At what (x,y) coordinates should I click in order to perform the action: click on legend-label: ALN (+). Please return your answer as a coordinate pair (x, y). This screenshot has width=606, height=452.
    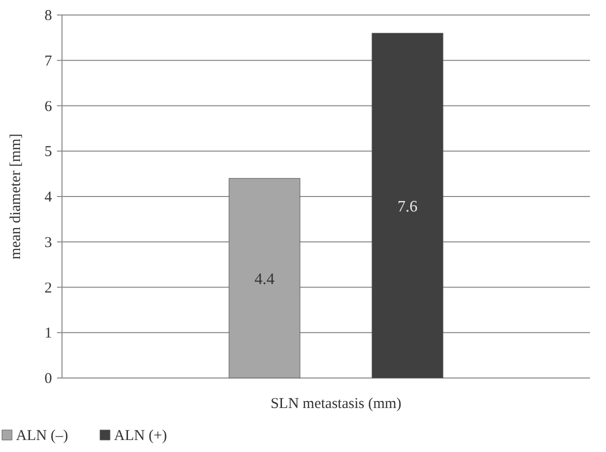
    Looking at the image, I should click on (141, 436).